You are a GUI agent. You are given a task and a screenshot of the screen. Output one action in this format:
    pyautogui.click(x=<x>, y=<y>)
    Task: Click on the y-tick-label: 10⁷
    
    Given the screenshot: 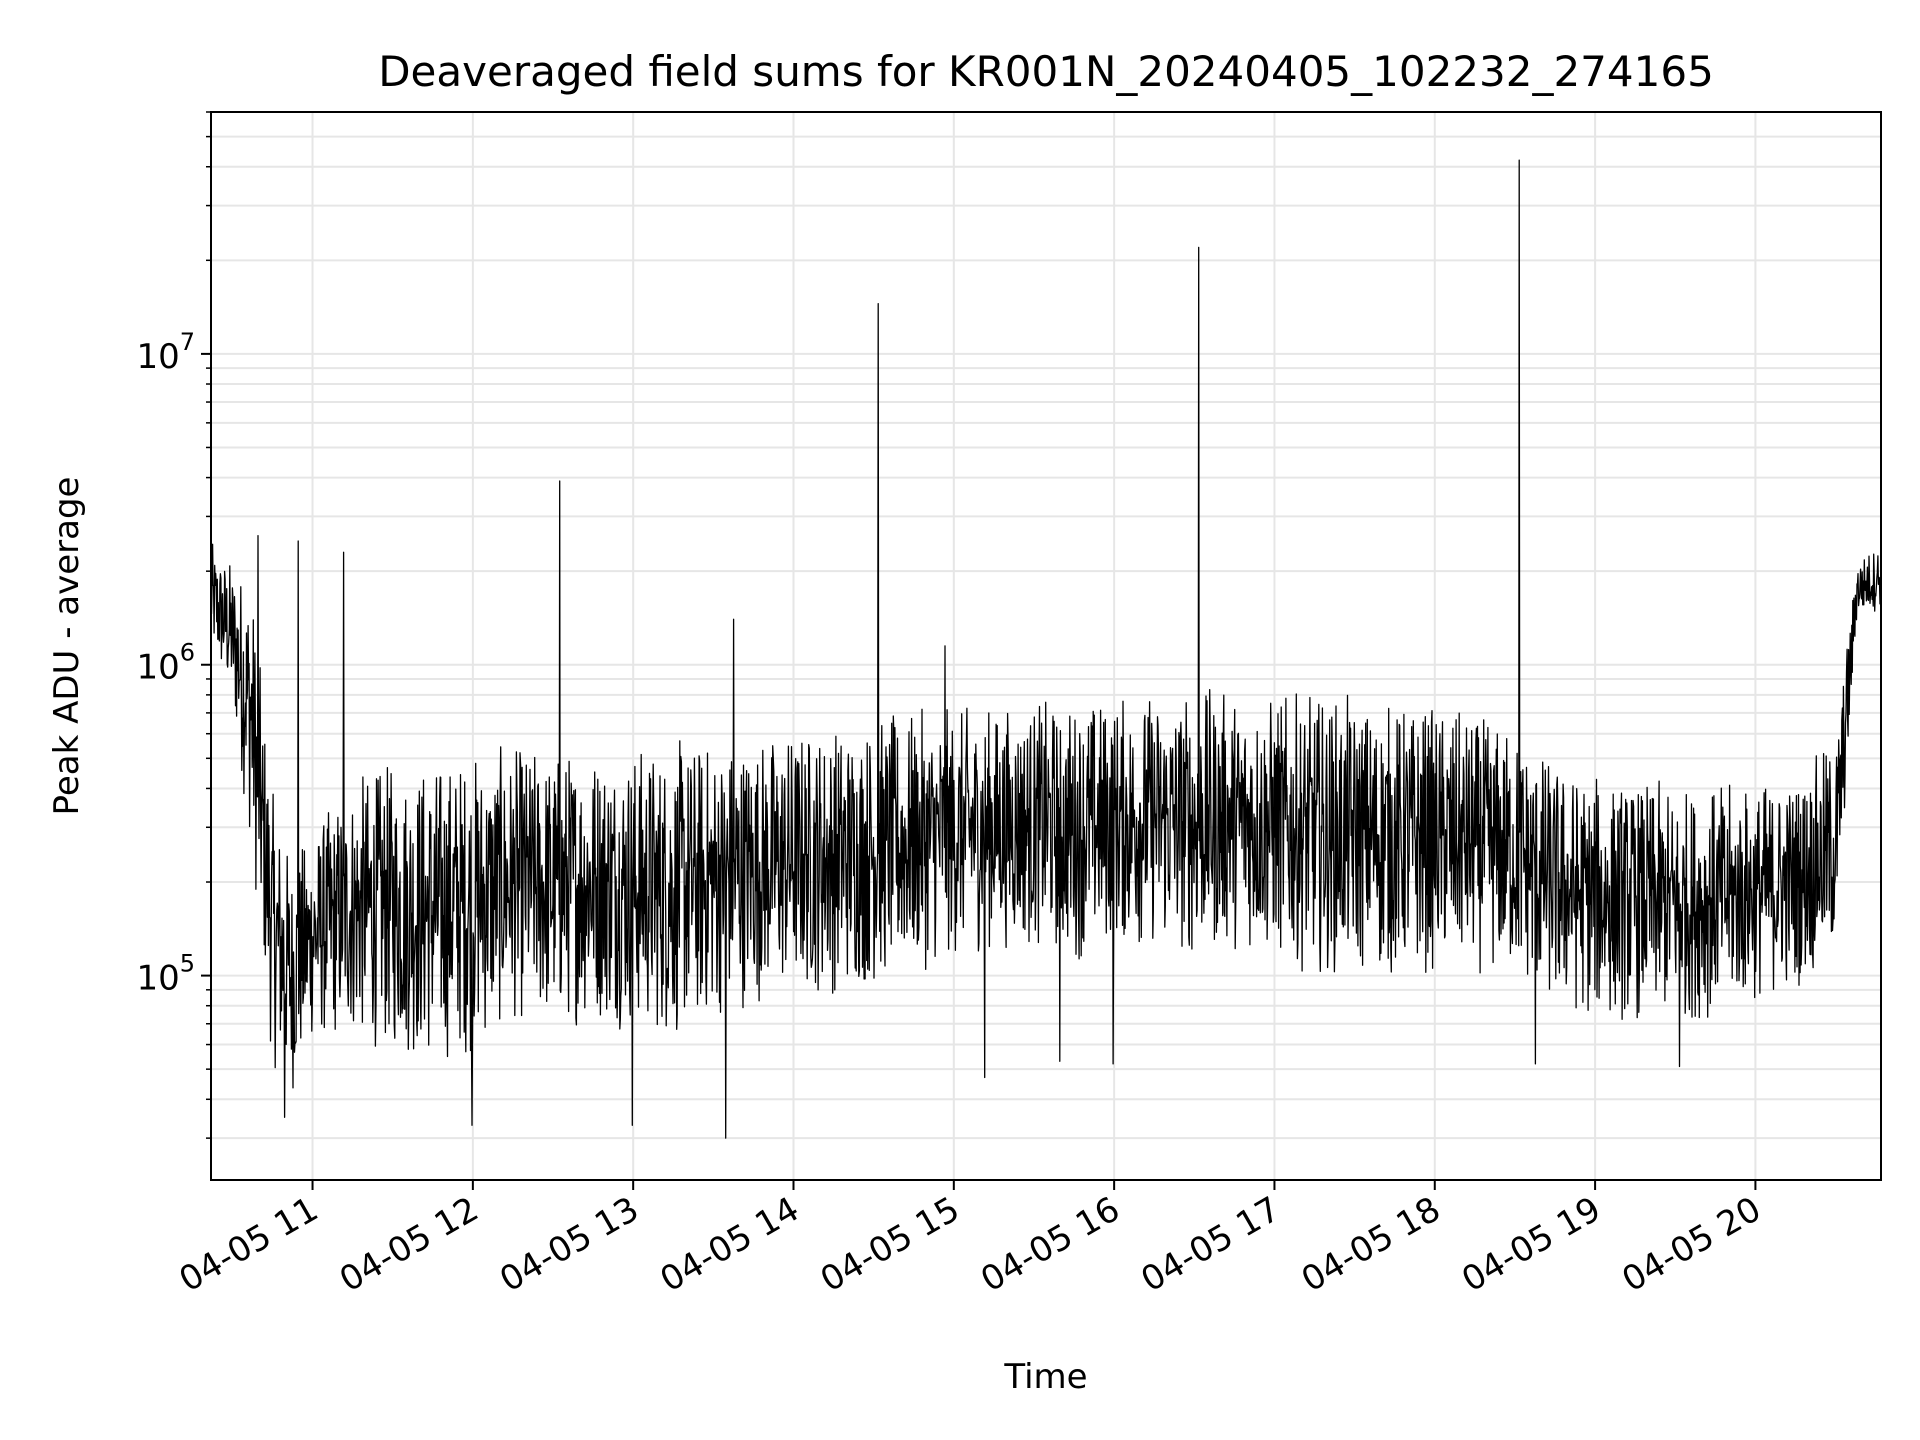 What is the action you would take?
    pyautogui.click(x=165, y=352)
    